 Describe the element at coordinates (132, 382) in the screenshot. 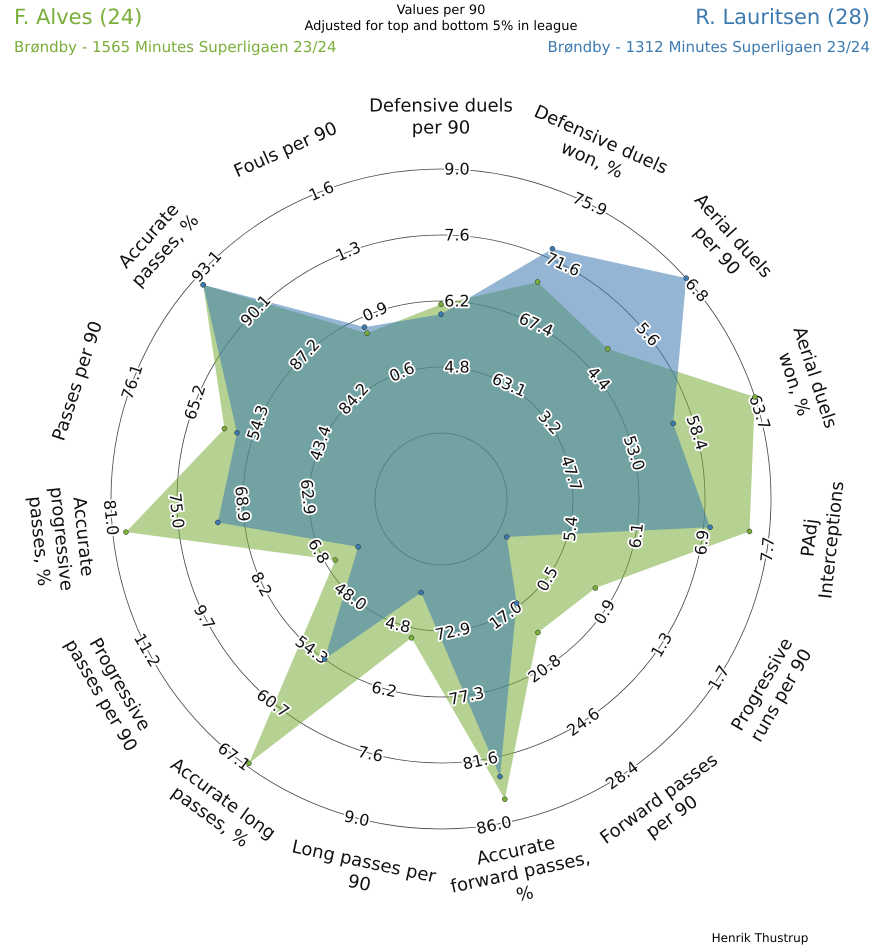

I see `text: 76.1` at that location.